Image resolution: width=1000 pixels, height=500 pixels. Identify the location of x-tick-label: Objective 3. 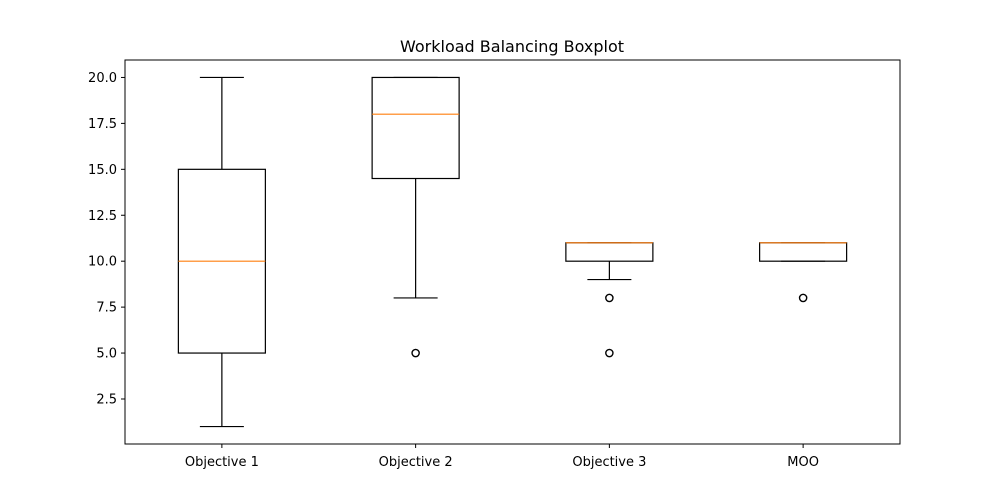
(609, 462).